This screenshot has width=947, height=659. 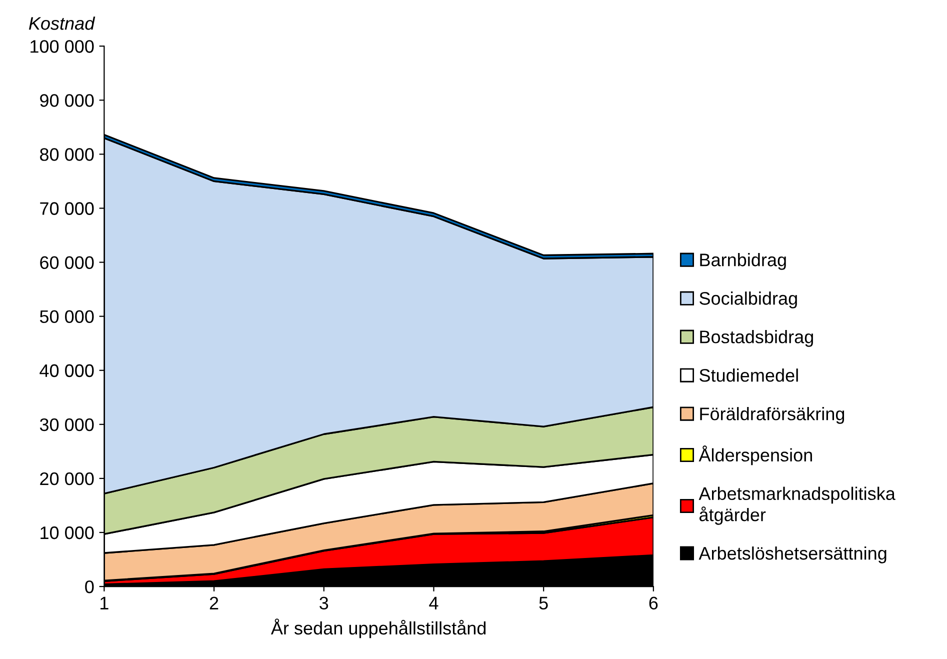 What do you see at coordinates (749, 375) in the screenshot?
I see `legend-label: Studiemedel` at bounding box center [749, 375].